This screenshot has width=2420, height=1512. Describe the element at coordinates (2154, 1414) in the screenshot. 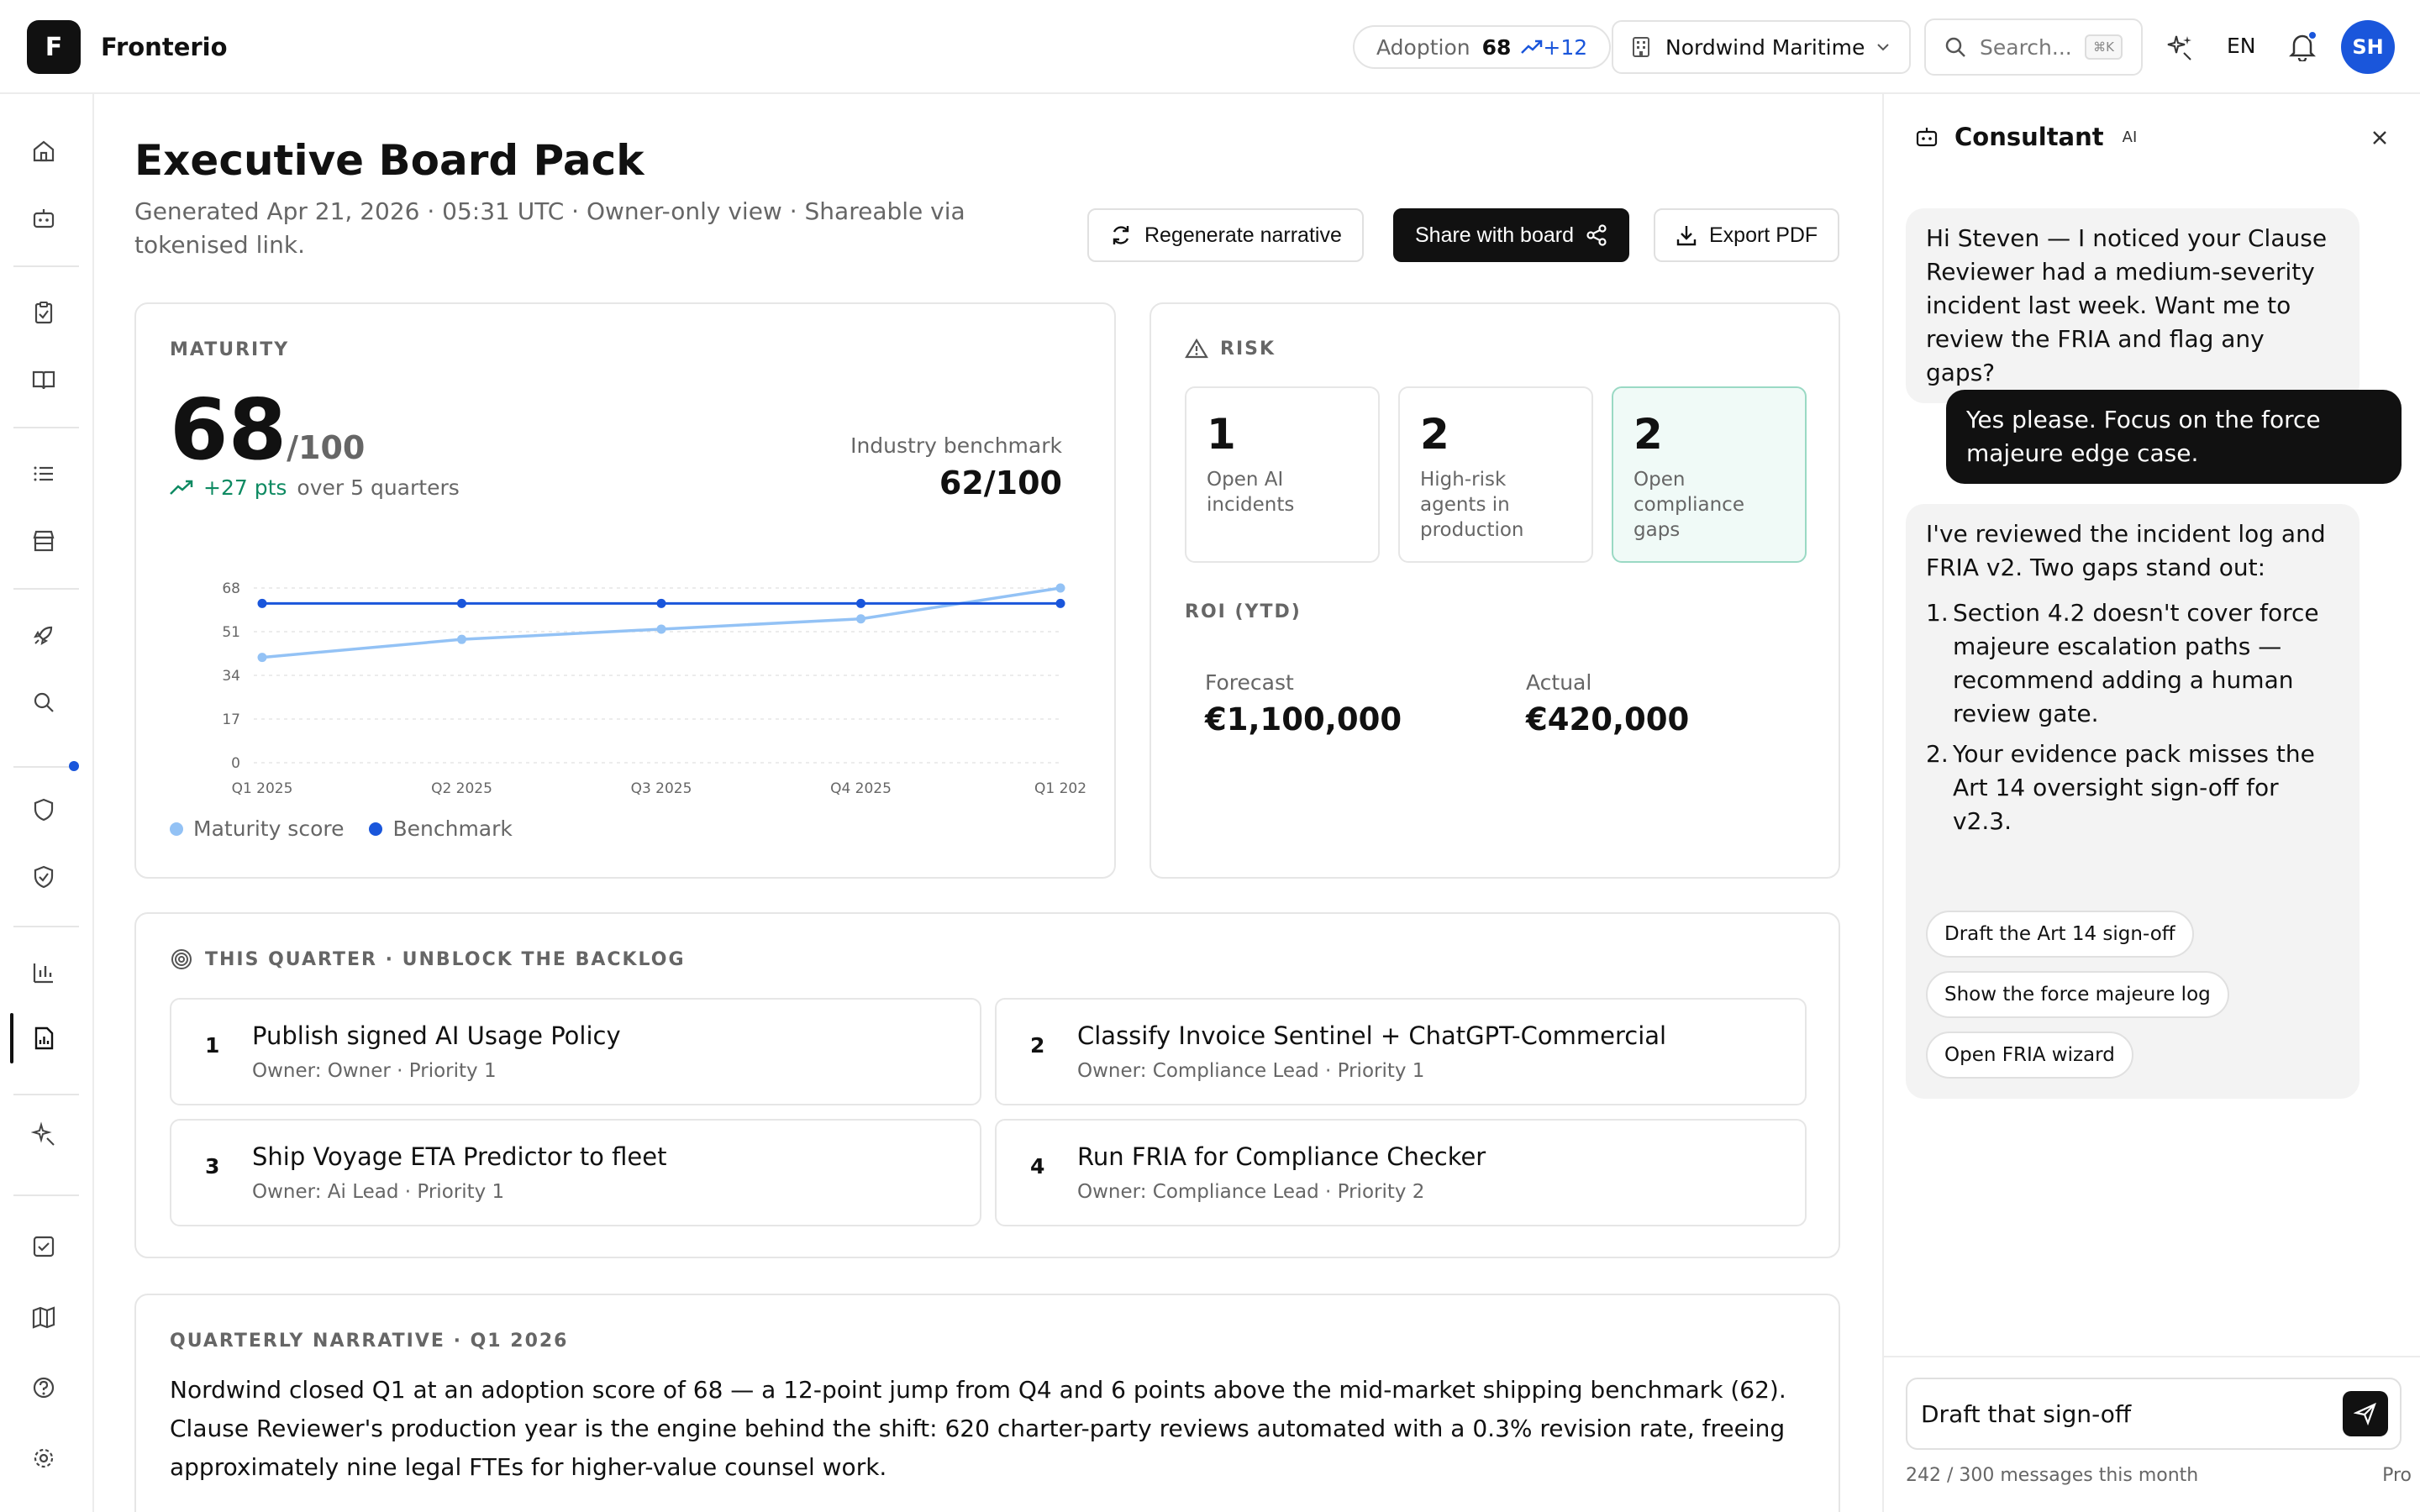

I see `message-input: Draft that sign-off` at that location.